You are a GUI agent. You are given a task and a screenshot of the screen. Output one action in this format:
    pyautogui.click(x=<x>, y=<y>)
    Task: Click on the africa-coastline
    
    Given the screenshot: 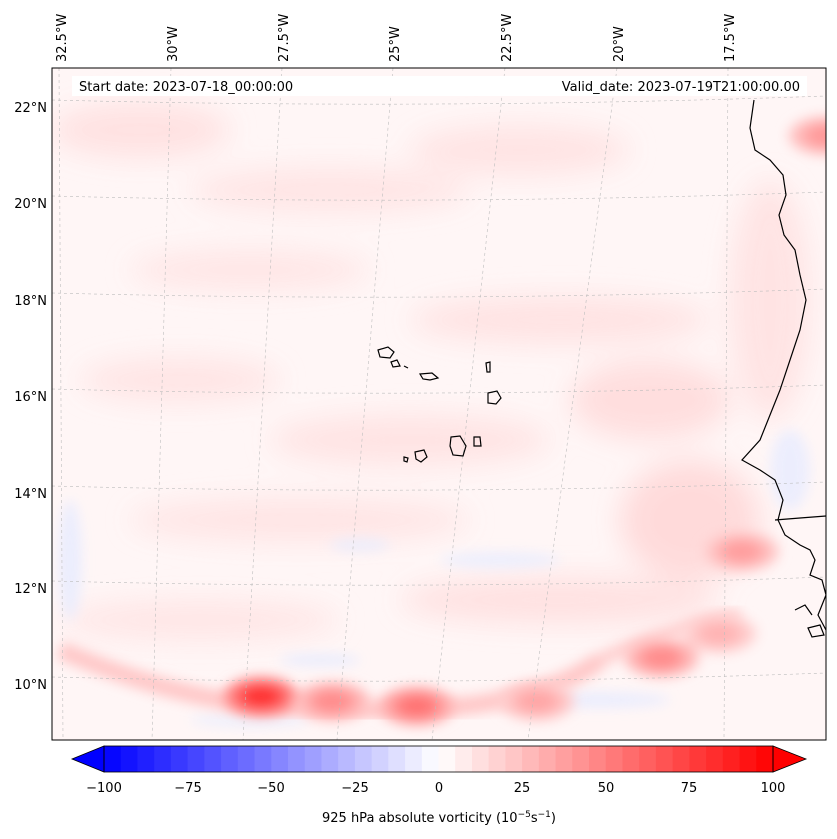 What is the action you would take?
    pyautogui.click(x=783, y=365)
    